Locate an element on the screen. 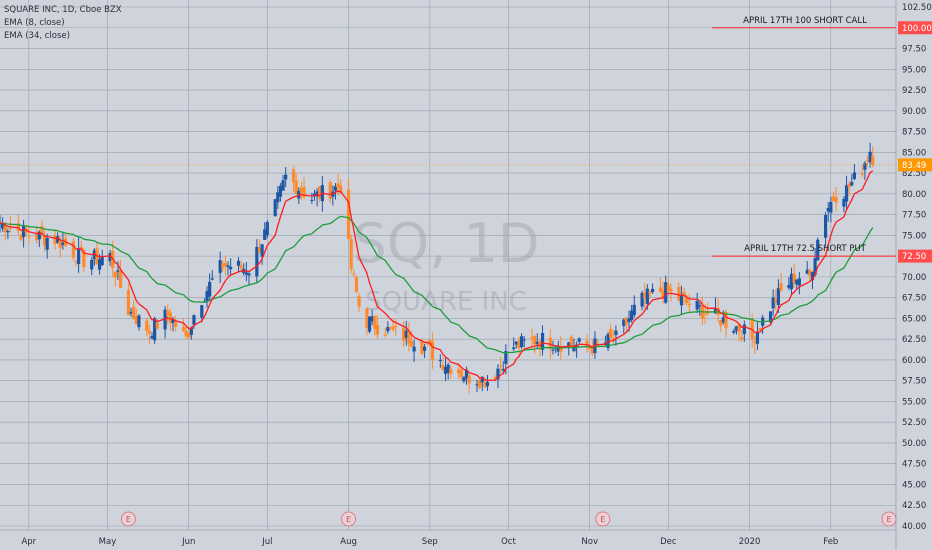 Image resolution: width=932 pixels, height=550 pixels. last-price-badge: 83.49 is located at coordinates (915, 165).